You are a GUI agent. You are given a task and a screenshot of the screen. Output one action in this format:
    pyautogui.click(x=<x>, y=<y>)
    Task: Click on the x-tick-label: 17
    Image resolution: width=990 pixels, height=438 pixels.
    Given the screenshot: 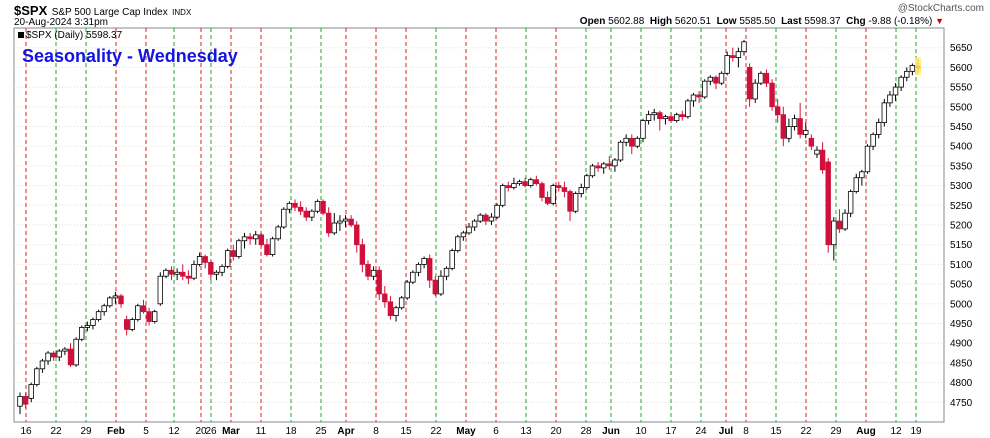 What is the action you would take?
    pyautogui.click(x=671, y=431)
    